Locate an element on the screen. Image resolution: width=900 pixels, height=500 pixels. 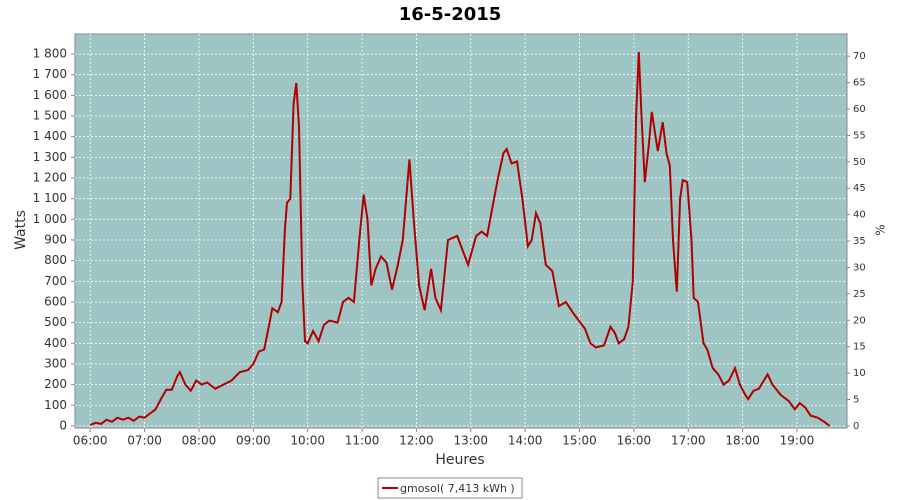
y2-tick-label: 25 is located at coordinates (859, 294).